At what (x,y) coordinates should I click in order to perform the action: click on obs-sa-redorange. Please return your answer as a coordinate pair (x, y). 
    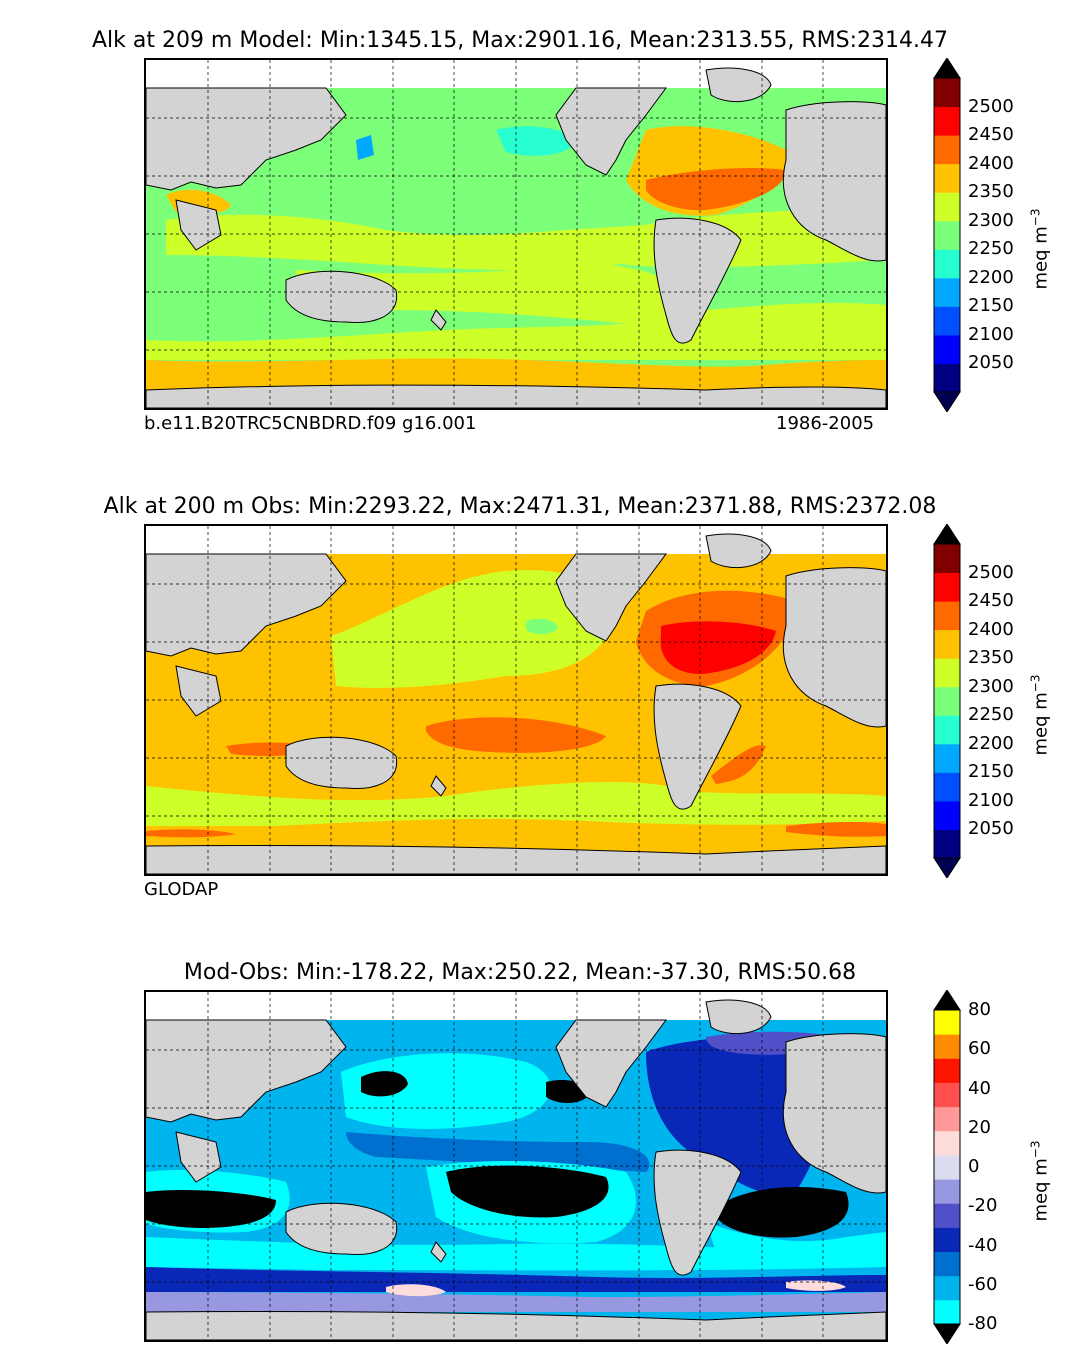
    Looking at the image, I should click on (738, 764).